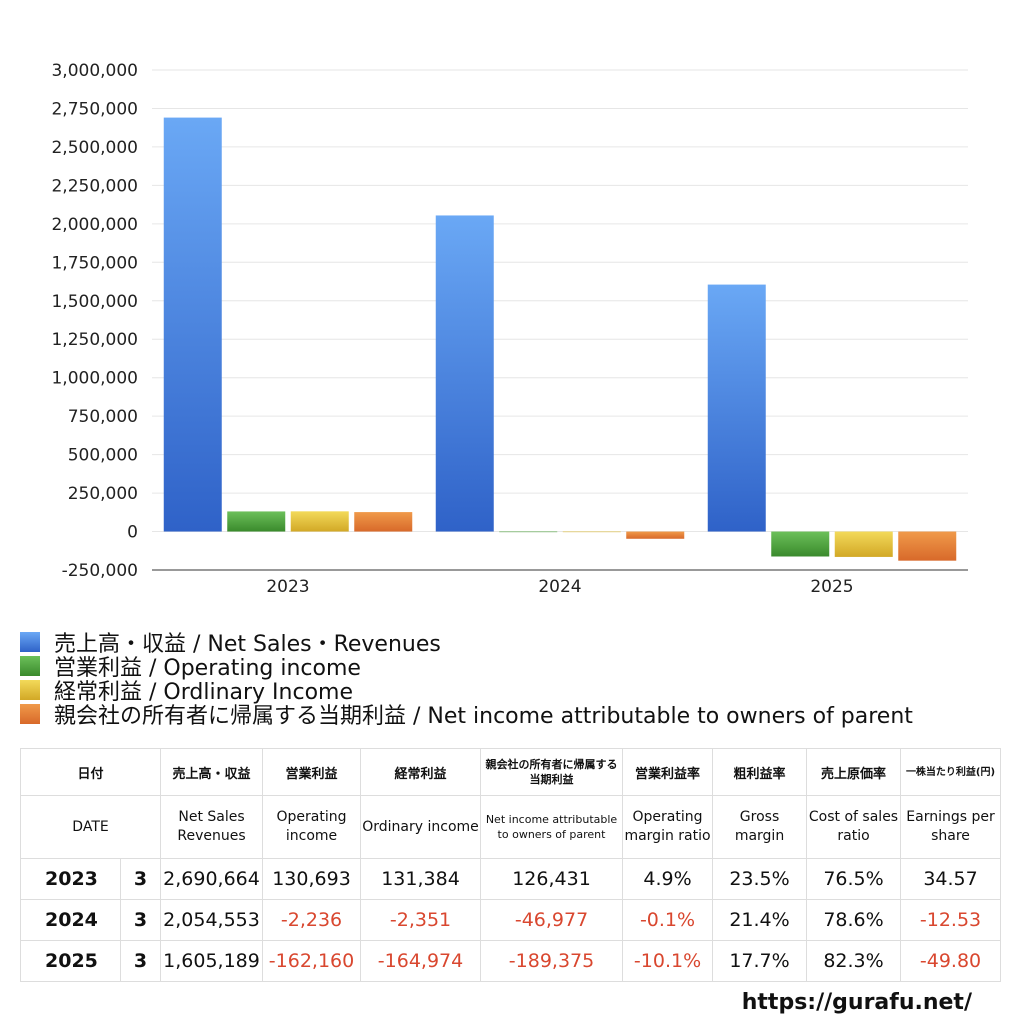 The width and height of the screenshot is (1024, 1024). Describe the element at coordinates (192, 324) in the screenshot. I see `bar-sales-2023` at that location.